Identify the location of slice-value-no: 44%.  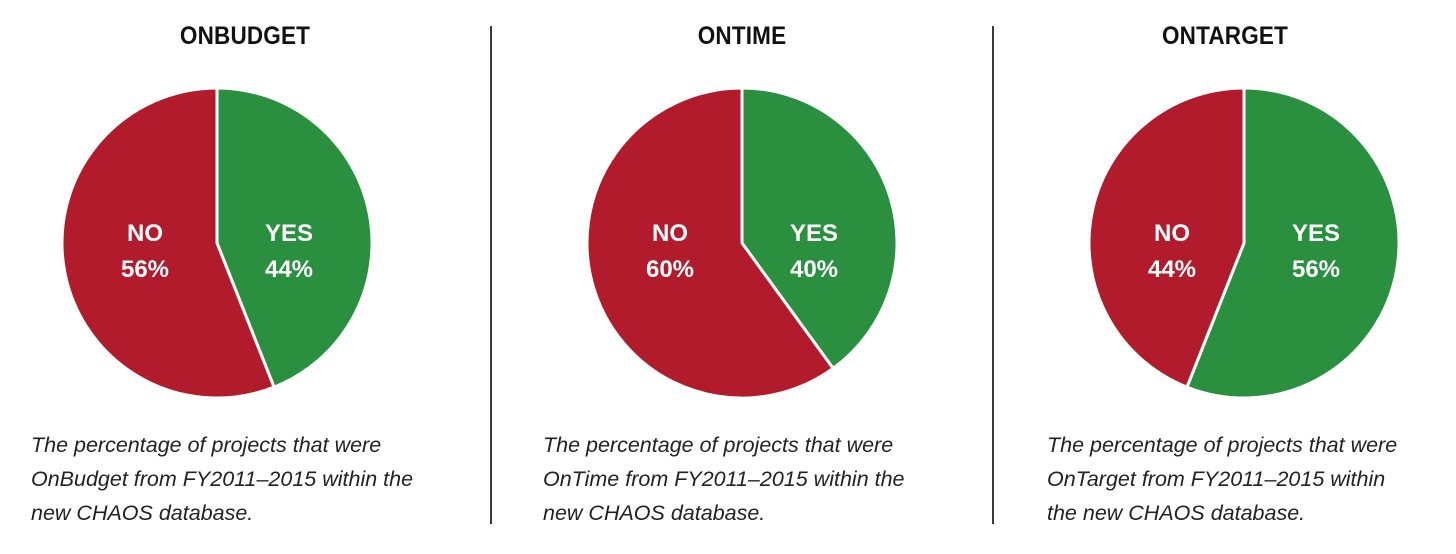
(1172, 269).